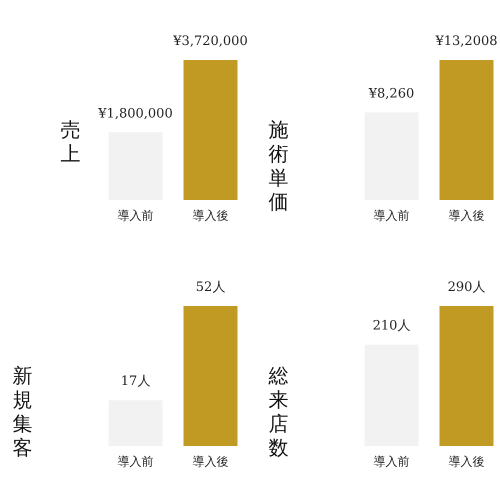  I want to click on y-axis-title: 施術単価, so click(278, 166).